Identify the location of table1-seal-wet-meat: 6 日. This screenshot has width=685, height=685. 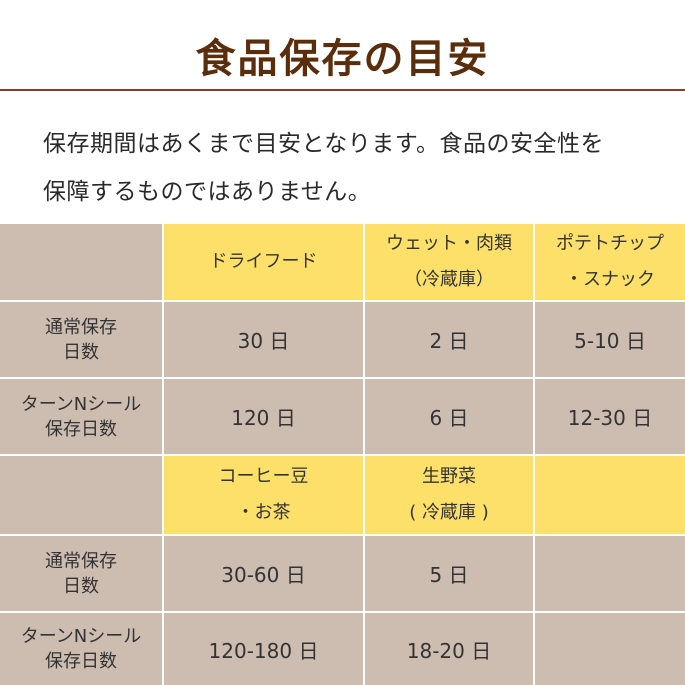
(449, 416).